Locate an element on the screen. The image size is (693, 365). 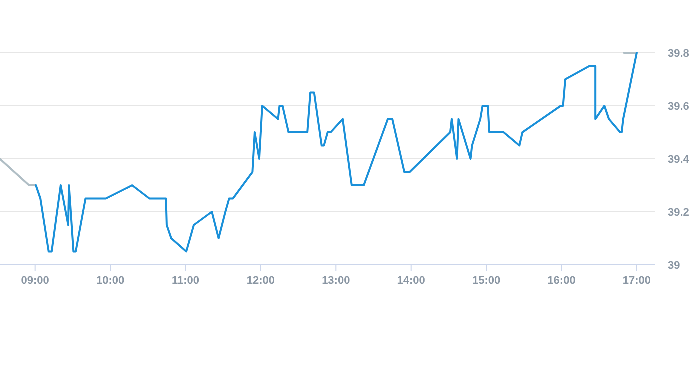
y-tick-label: 39.4 is located at coordinates (679, 160).